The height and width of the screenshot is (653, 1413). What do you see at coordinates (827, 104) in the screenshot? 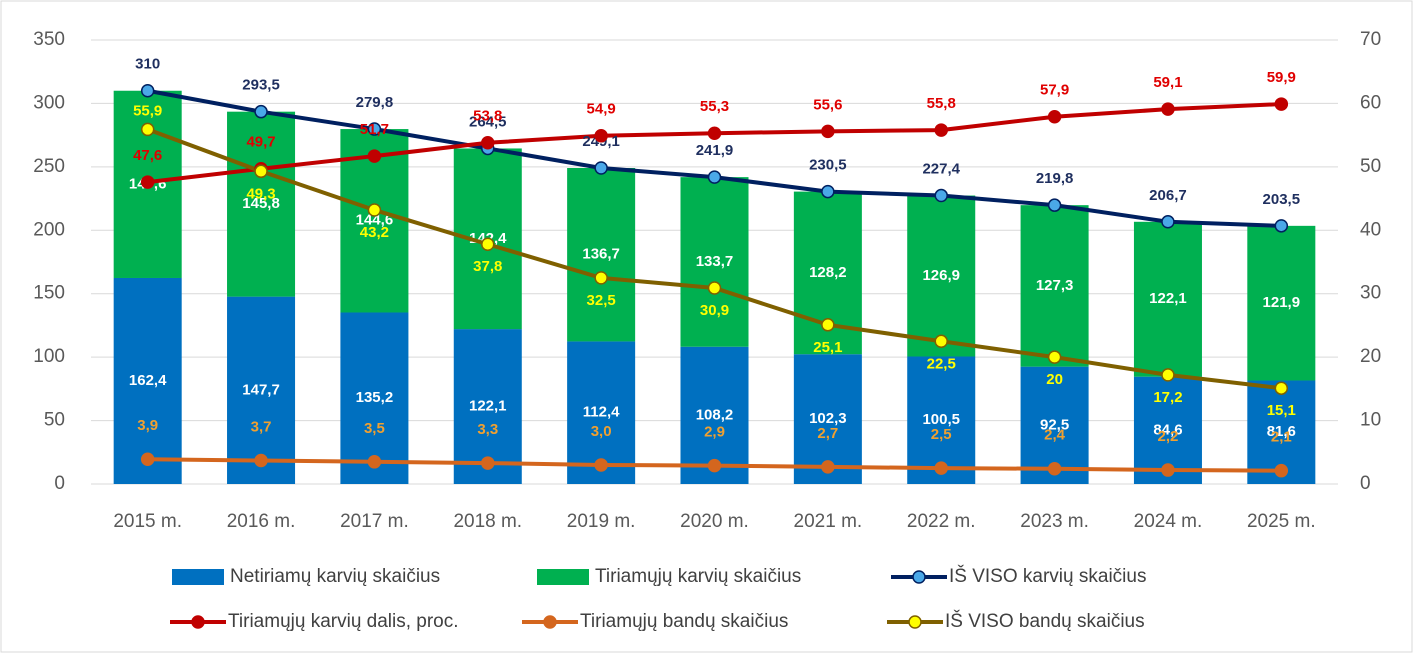
I see `data-label: 55,6` at bounding box center [827, 104].